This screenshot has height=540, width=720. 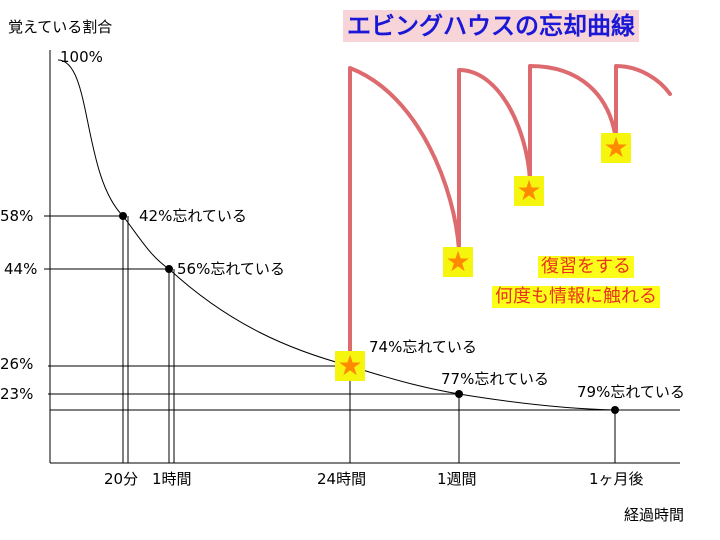 I want to click on y-tick-44: 44%, so click(x=21, y=269).